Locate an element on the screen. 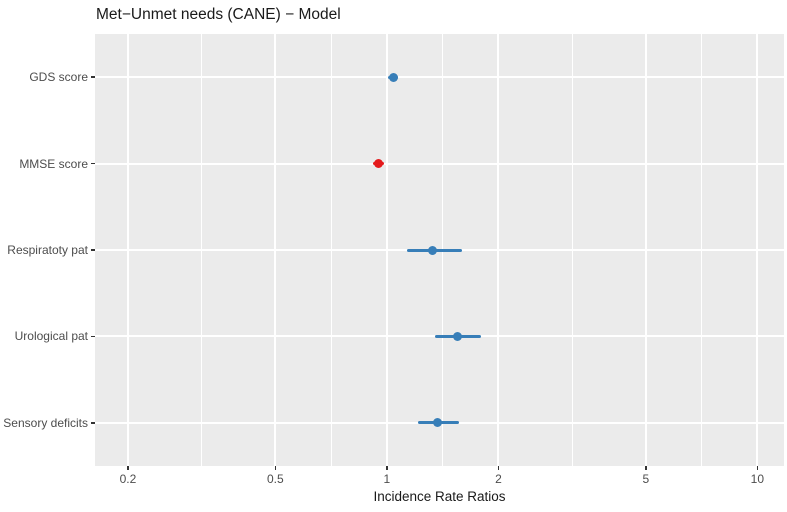 Image resolution: width=787 pixels, height=512 pixels. chart-title: Met−Unmet needs (CANE) − Model is located at coordinates (218, 14).